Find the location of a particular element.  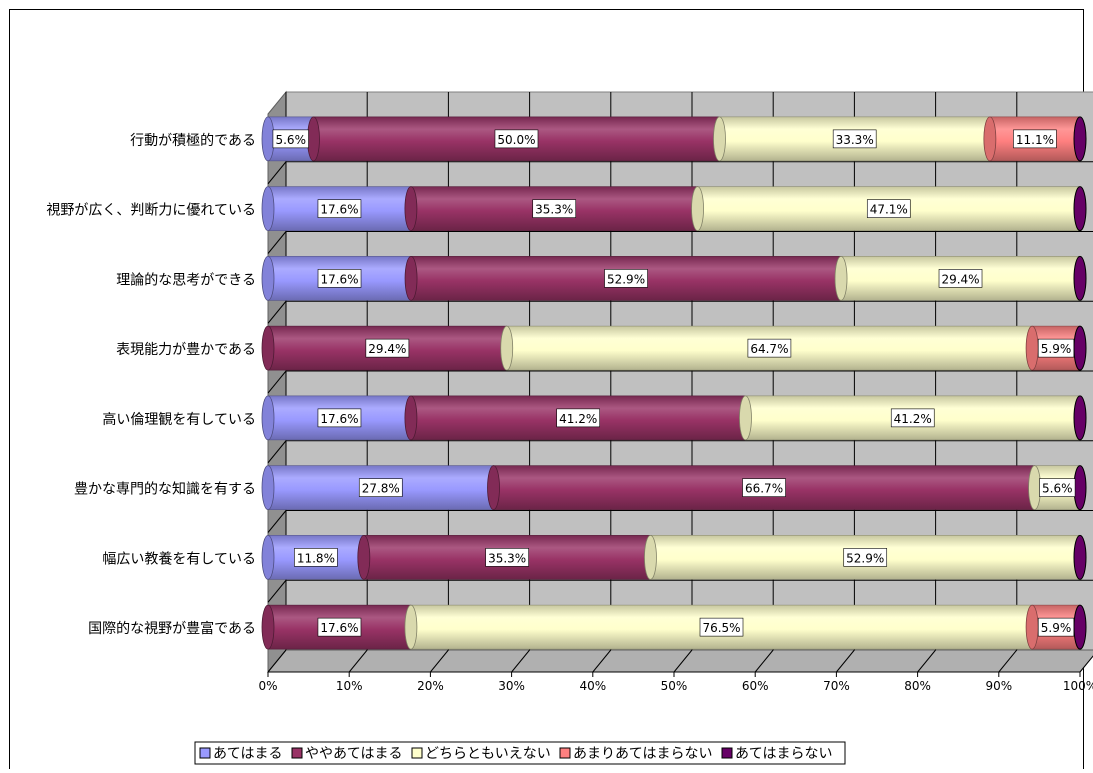

data-label: 35.3% is located at coordinates (507, 558).